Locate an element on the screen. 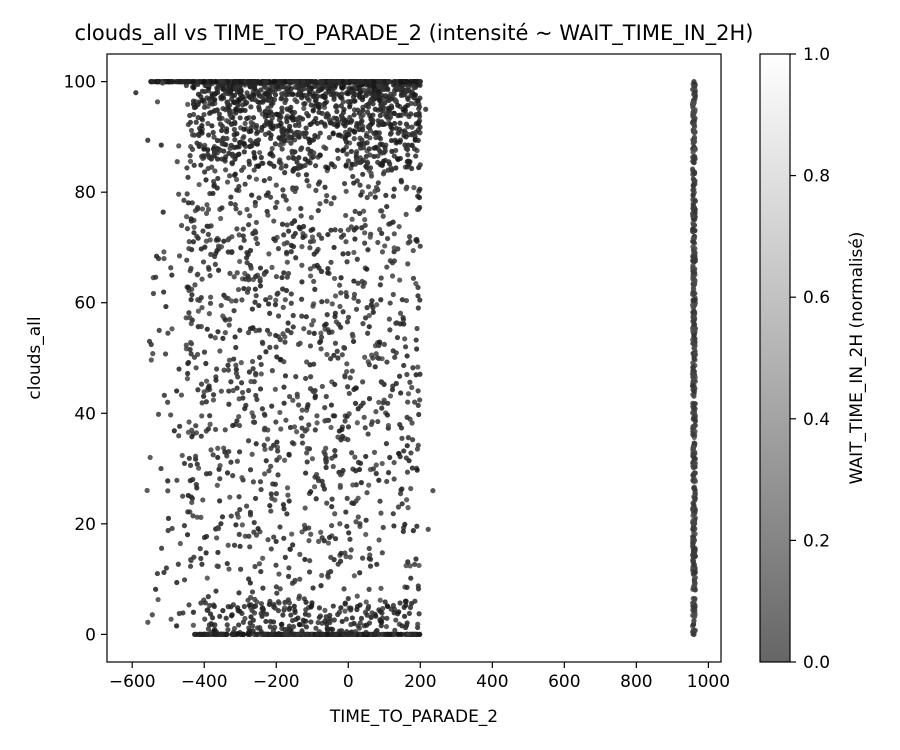  colorbar-tick-label: 0.6 is located at coordinates (816, 298).